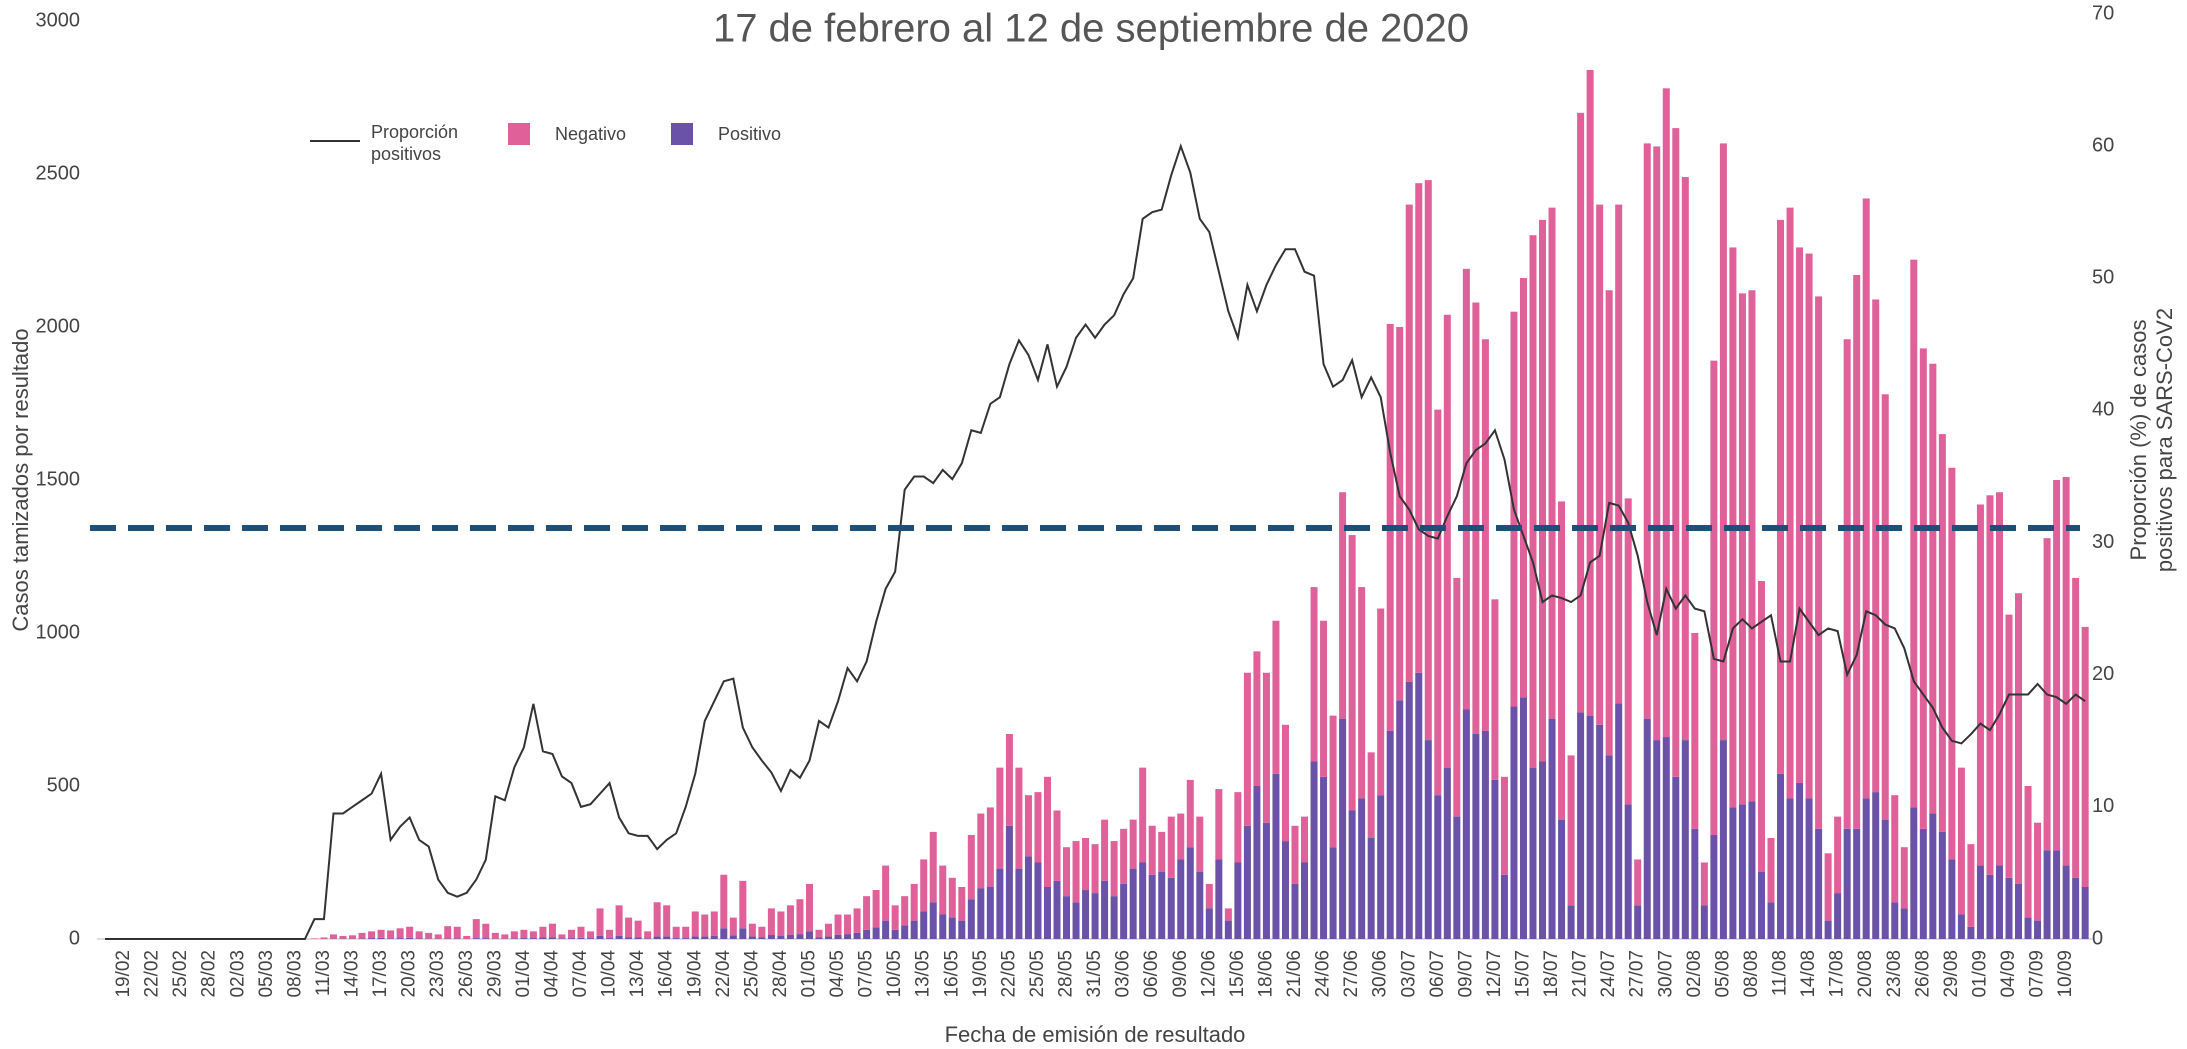 This screenshot has height=1049, width=2187. I want to click on x-tick-label: 21/07, so click(1580, 974).